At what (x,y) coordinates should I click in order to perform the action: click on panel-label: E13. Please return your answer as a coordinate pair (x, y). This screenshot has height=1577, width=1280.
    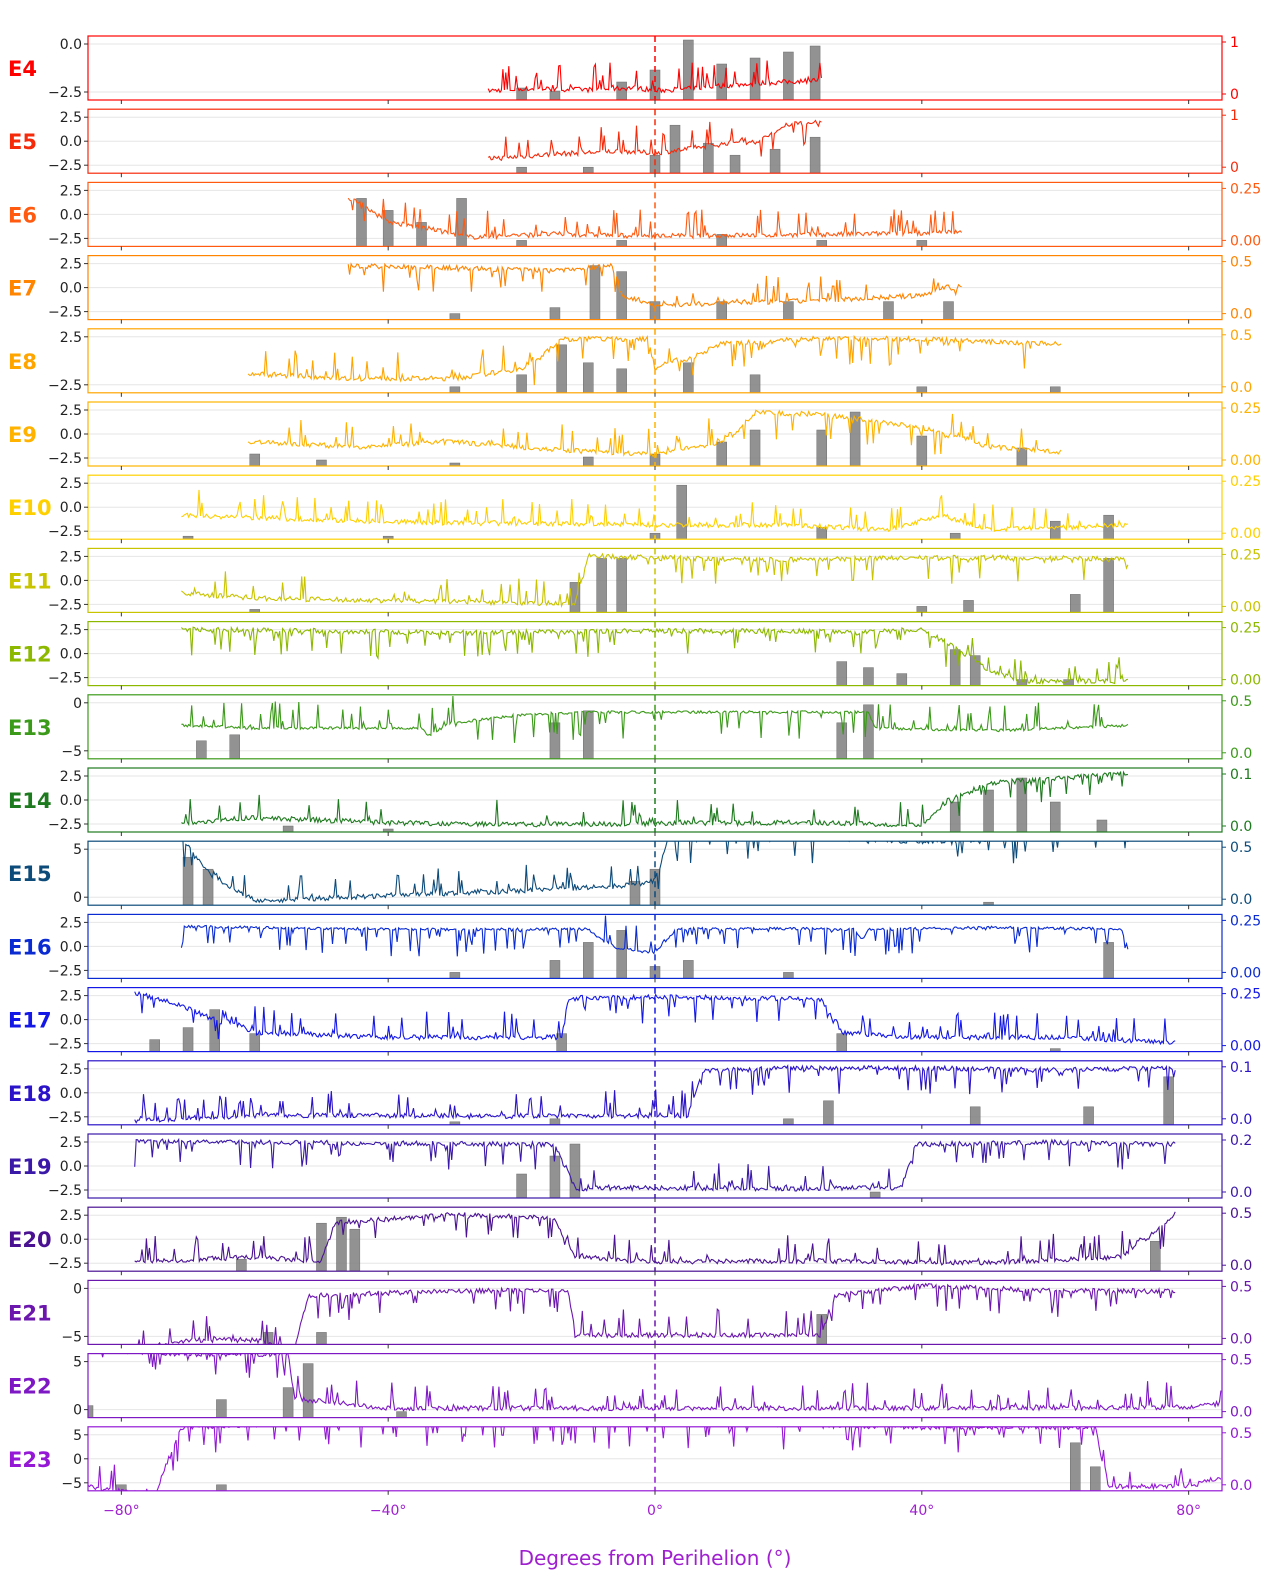
    Looking at the image, I should click on (30, 728).